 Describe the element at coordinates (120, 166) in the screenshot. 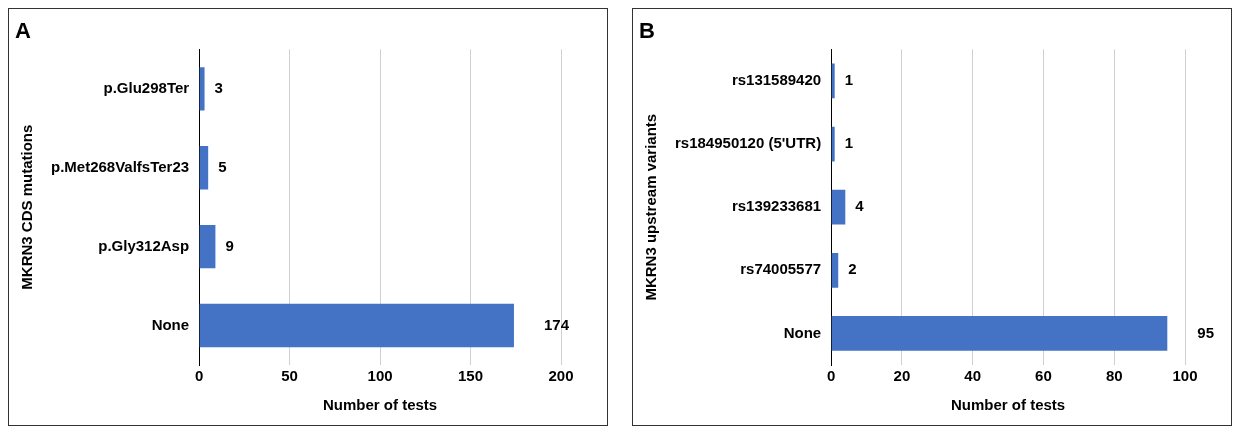

I see `y-tick-label: p.Met268ValfsTer23` at that location.